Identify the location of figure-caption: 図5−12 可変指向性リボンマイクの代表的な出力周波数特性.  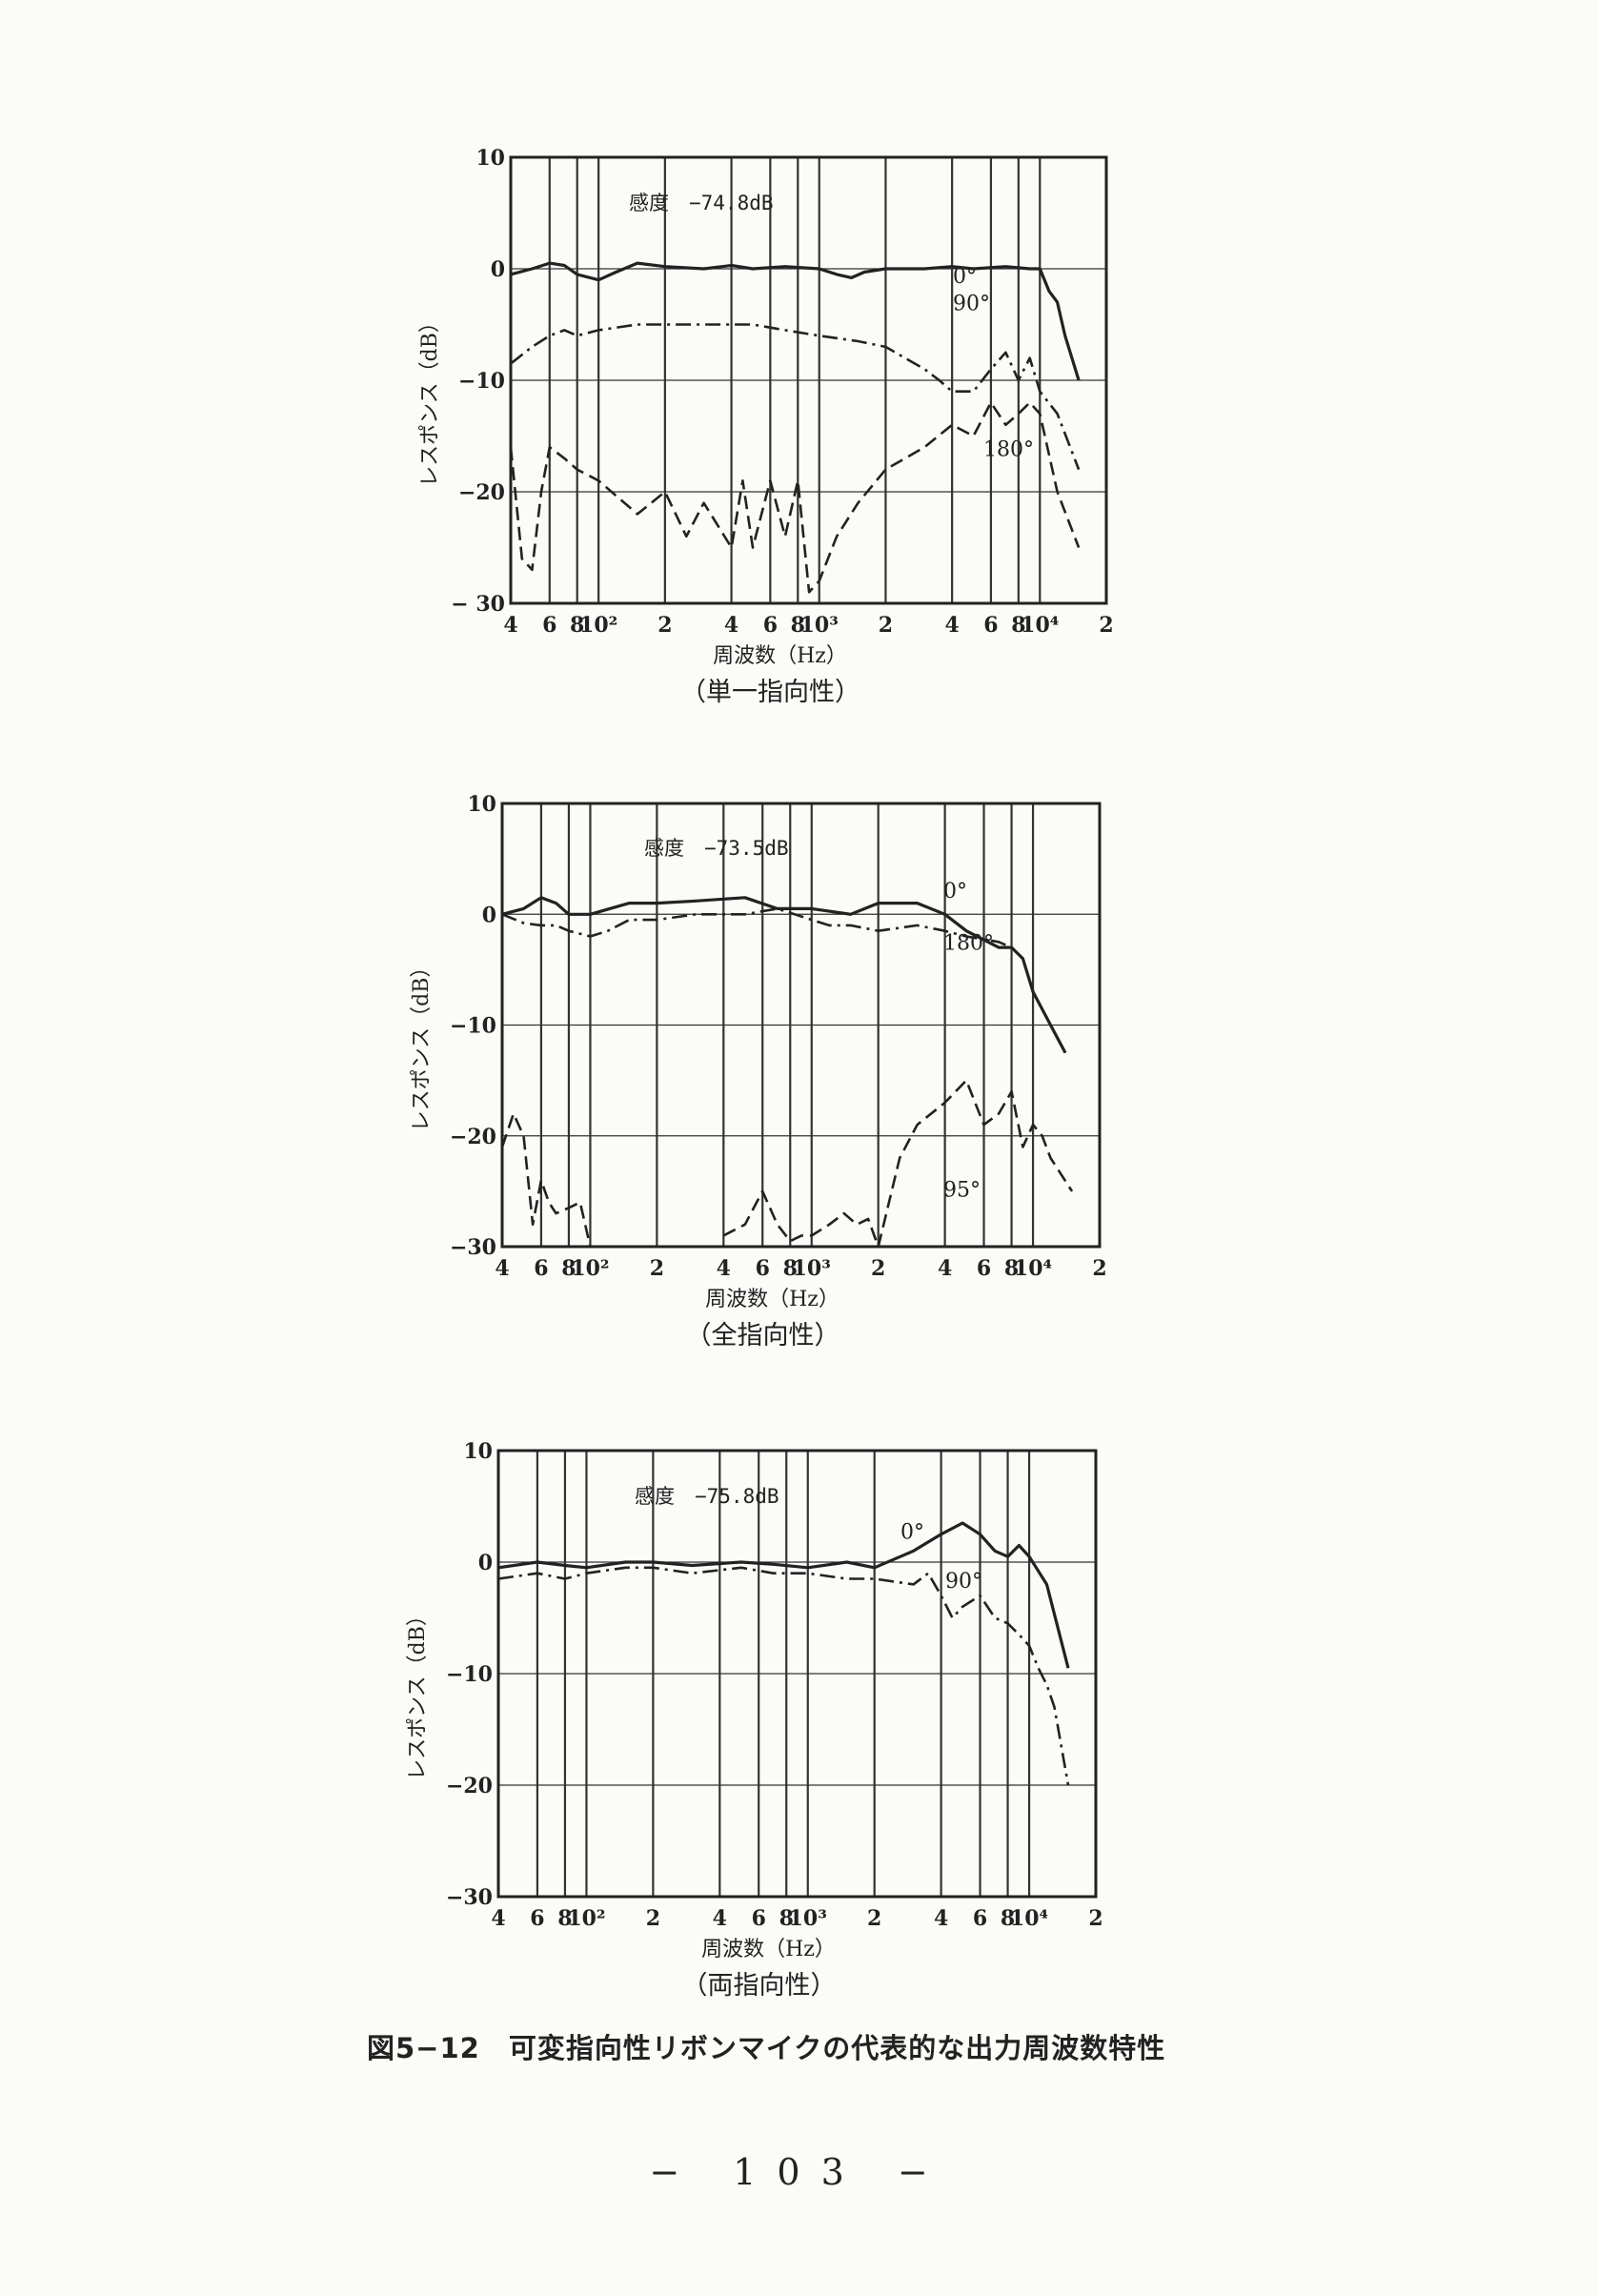
(766, 2048).